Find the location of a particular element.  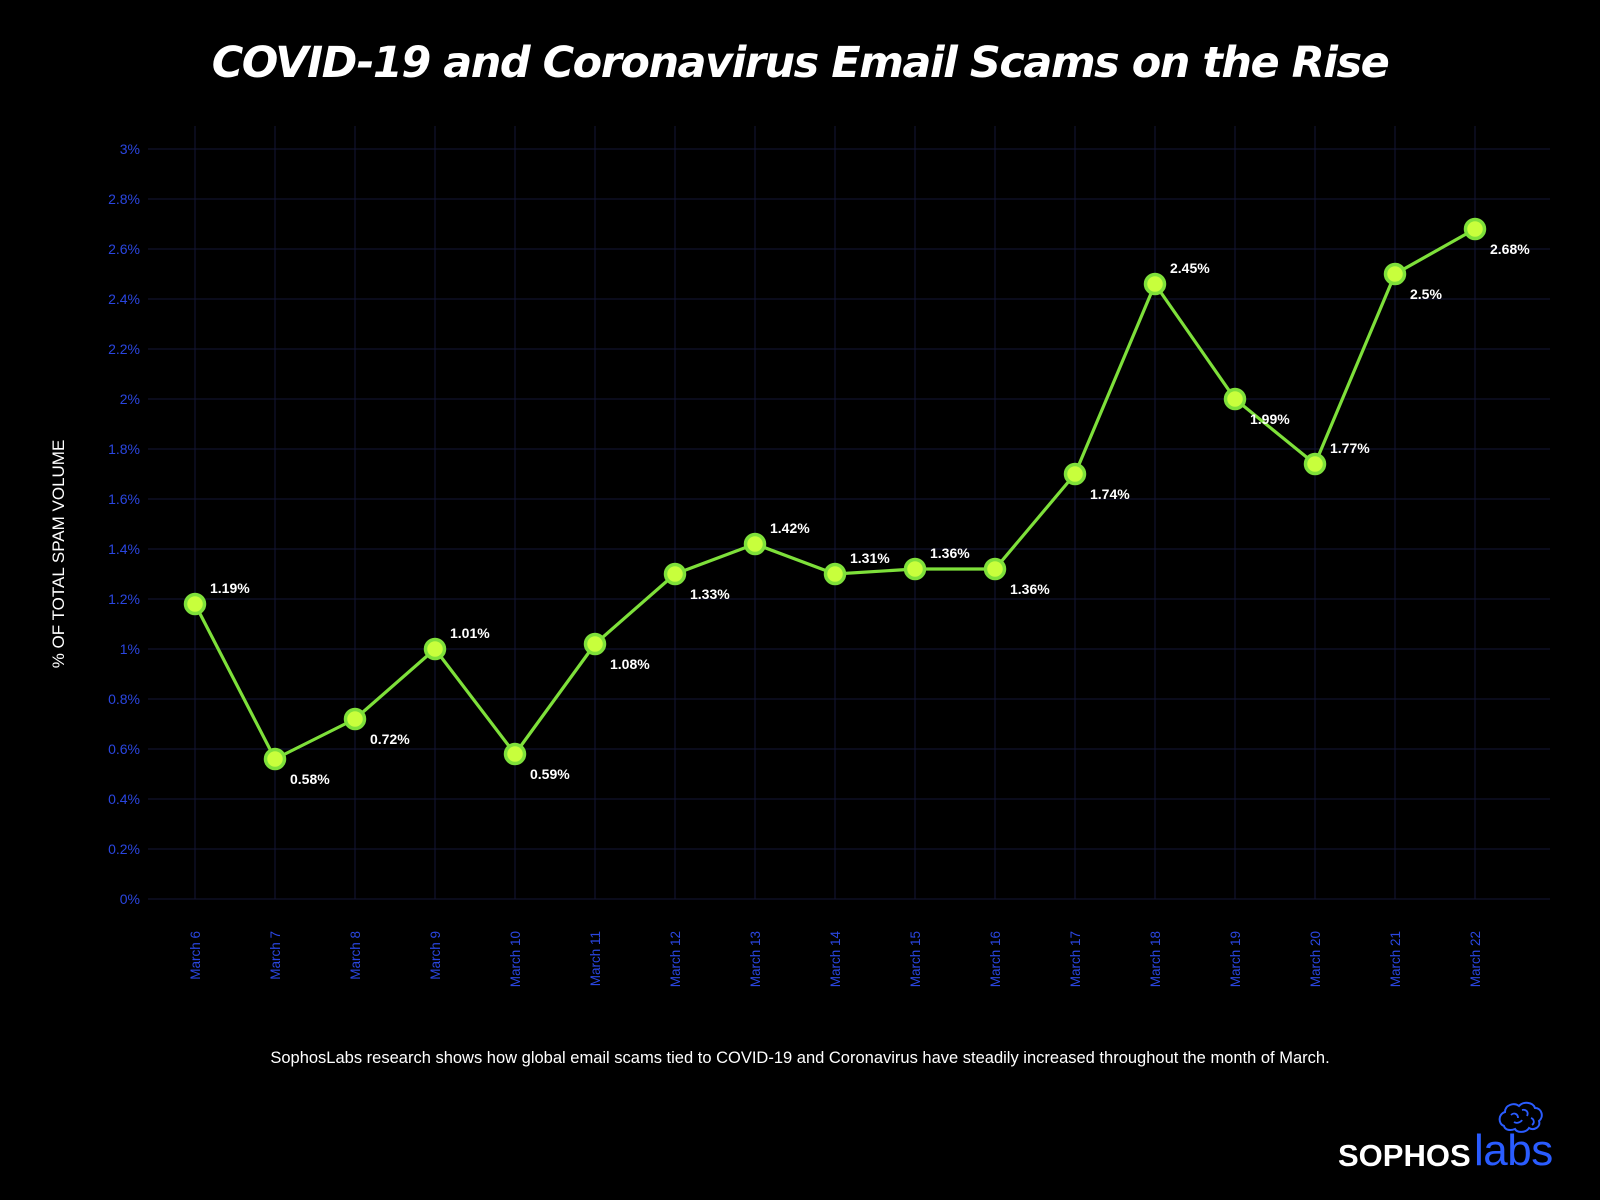

data-label: 1.01% is located at coordinates (470, 633).